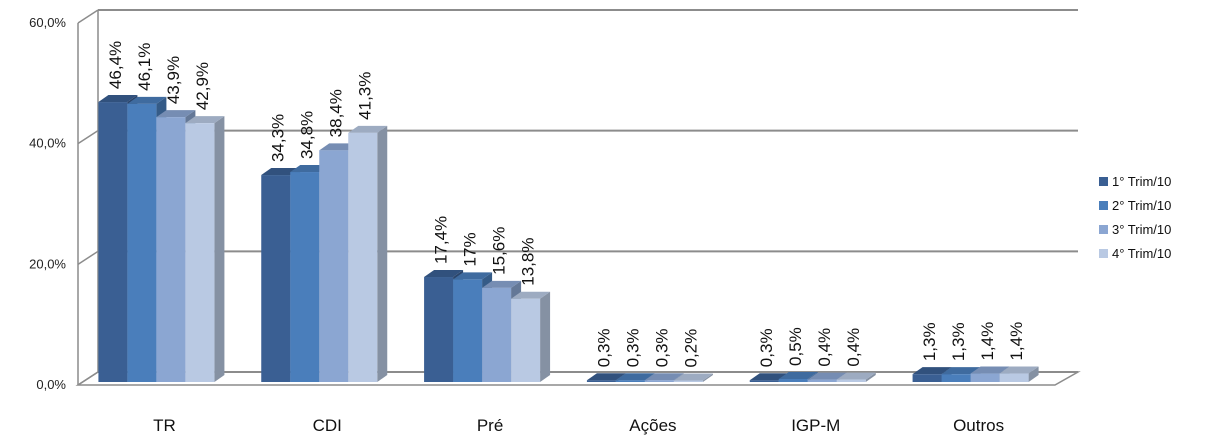  What do you see at coordinates (1141, 205) in the screenshot?
I see `legend-label: 2° Trim/10` at bounding box center [1141, 205].